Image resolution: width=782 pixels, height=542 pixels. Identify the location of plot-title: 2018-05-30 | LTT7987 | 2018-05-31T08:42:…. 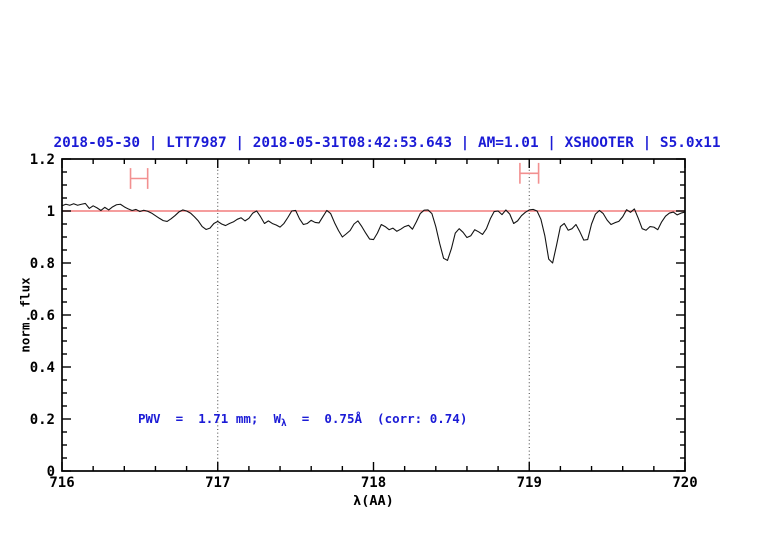
(387, 143).